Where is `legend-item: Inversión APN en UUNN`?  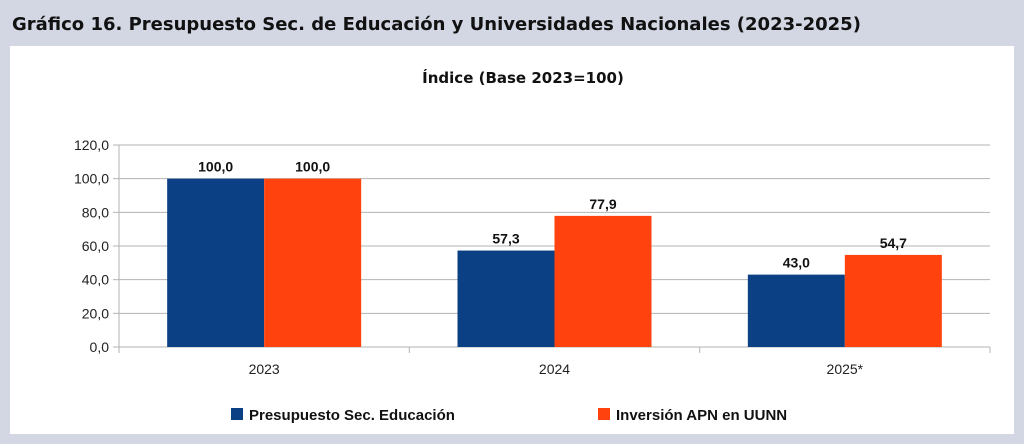
legend-item: Inversión APN en UUNN is located at coordinates (692, 415).